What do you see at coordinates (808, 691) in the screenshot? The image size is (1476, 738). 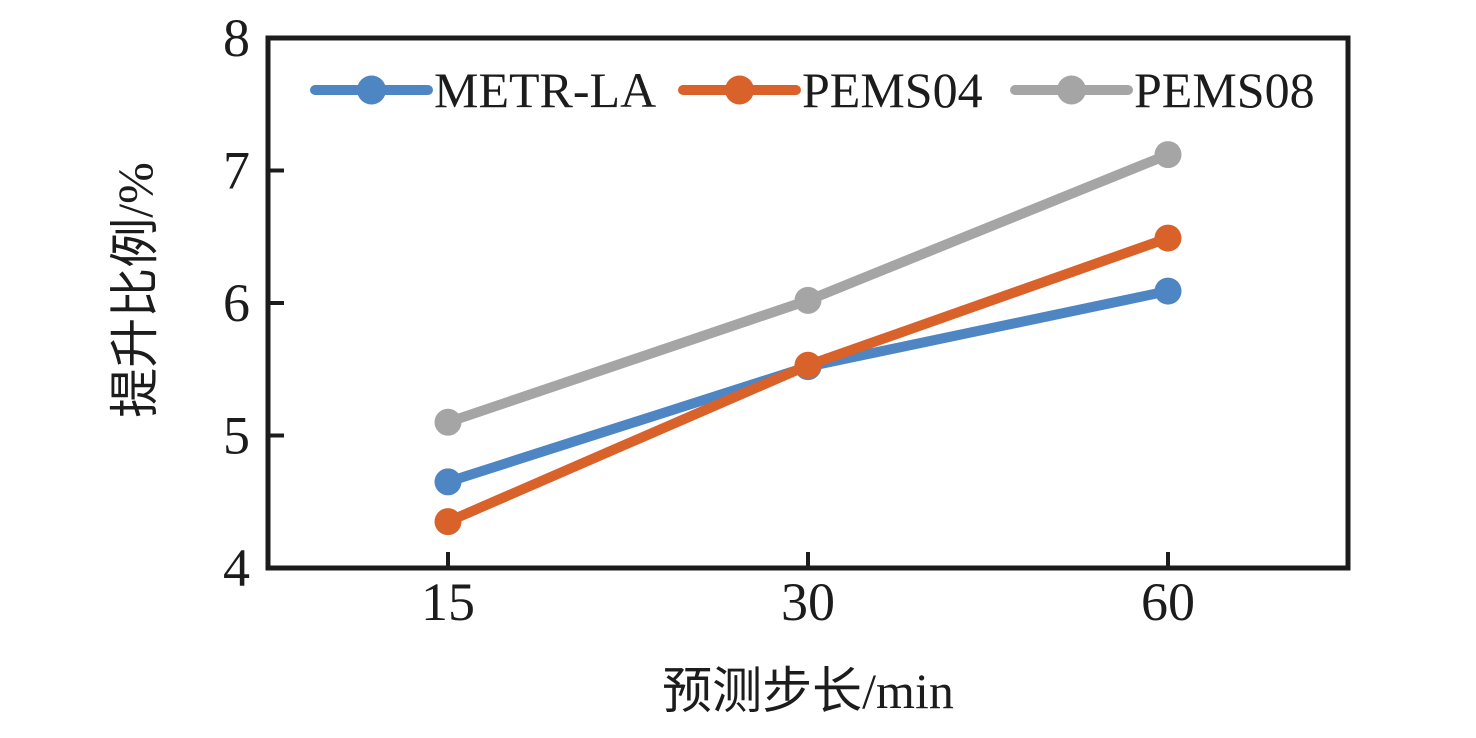 I see `x-axis-label: 预测步长/min` at bounding box center [808, 691].